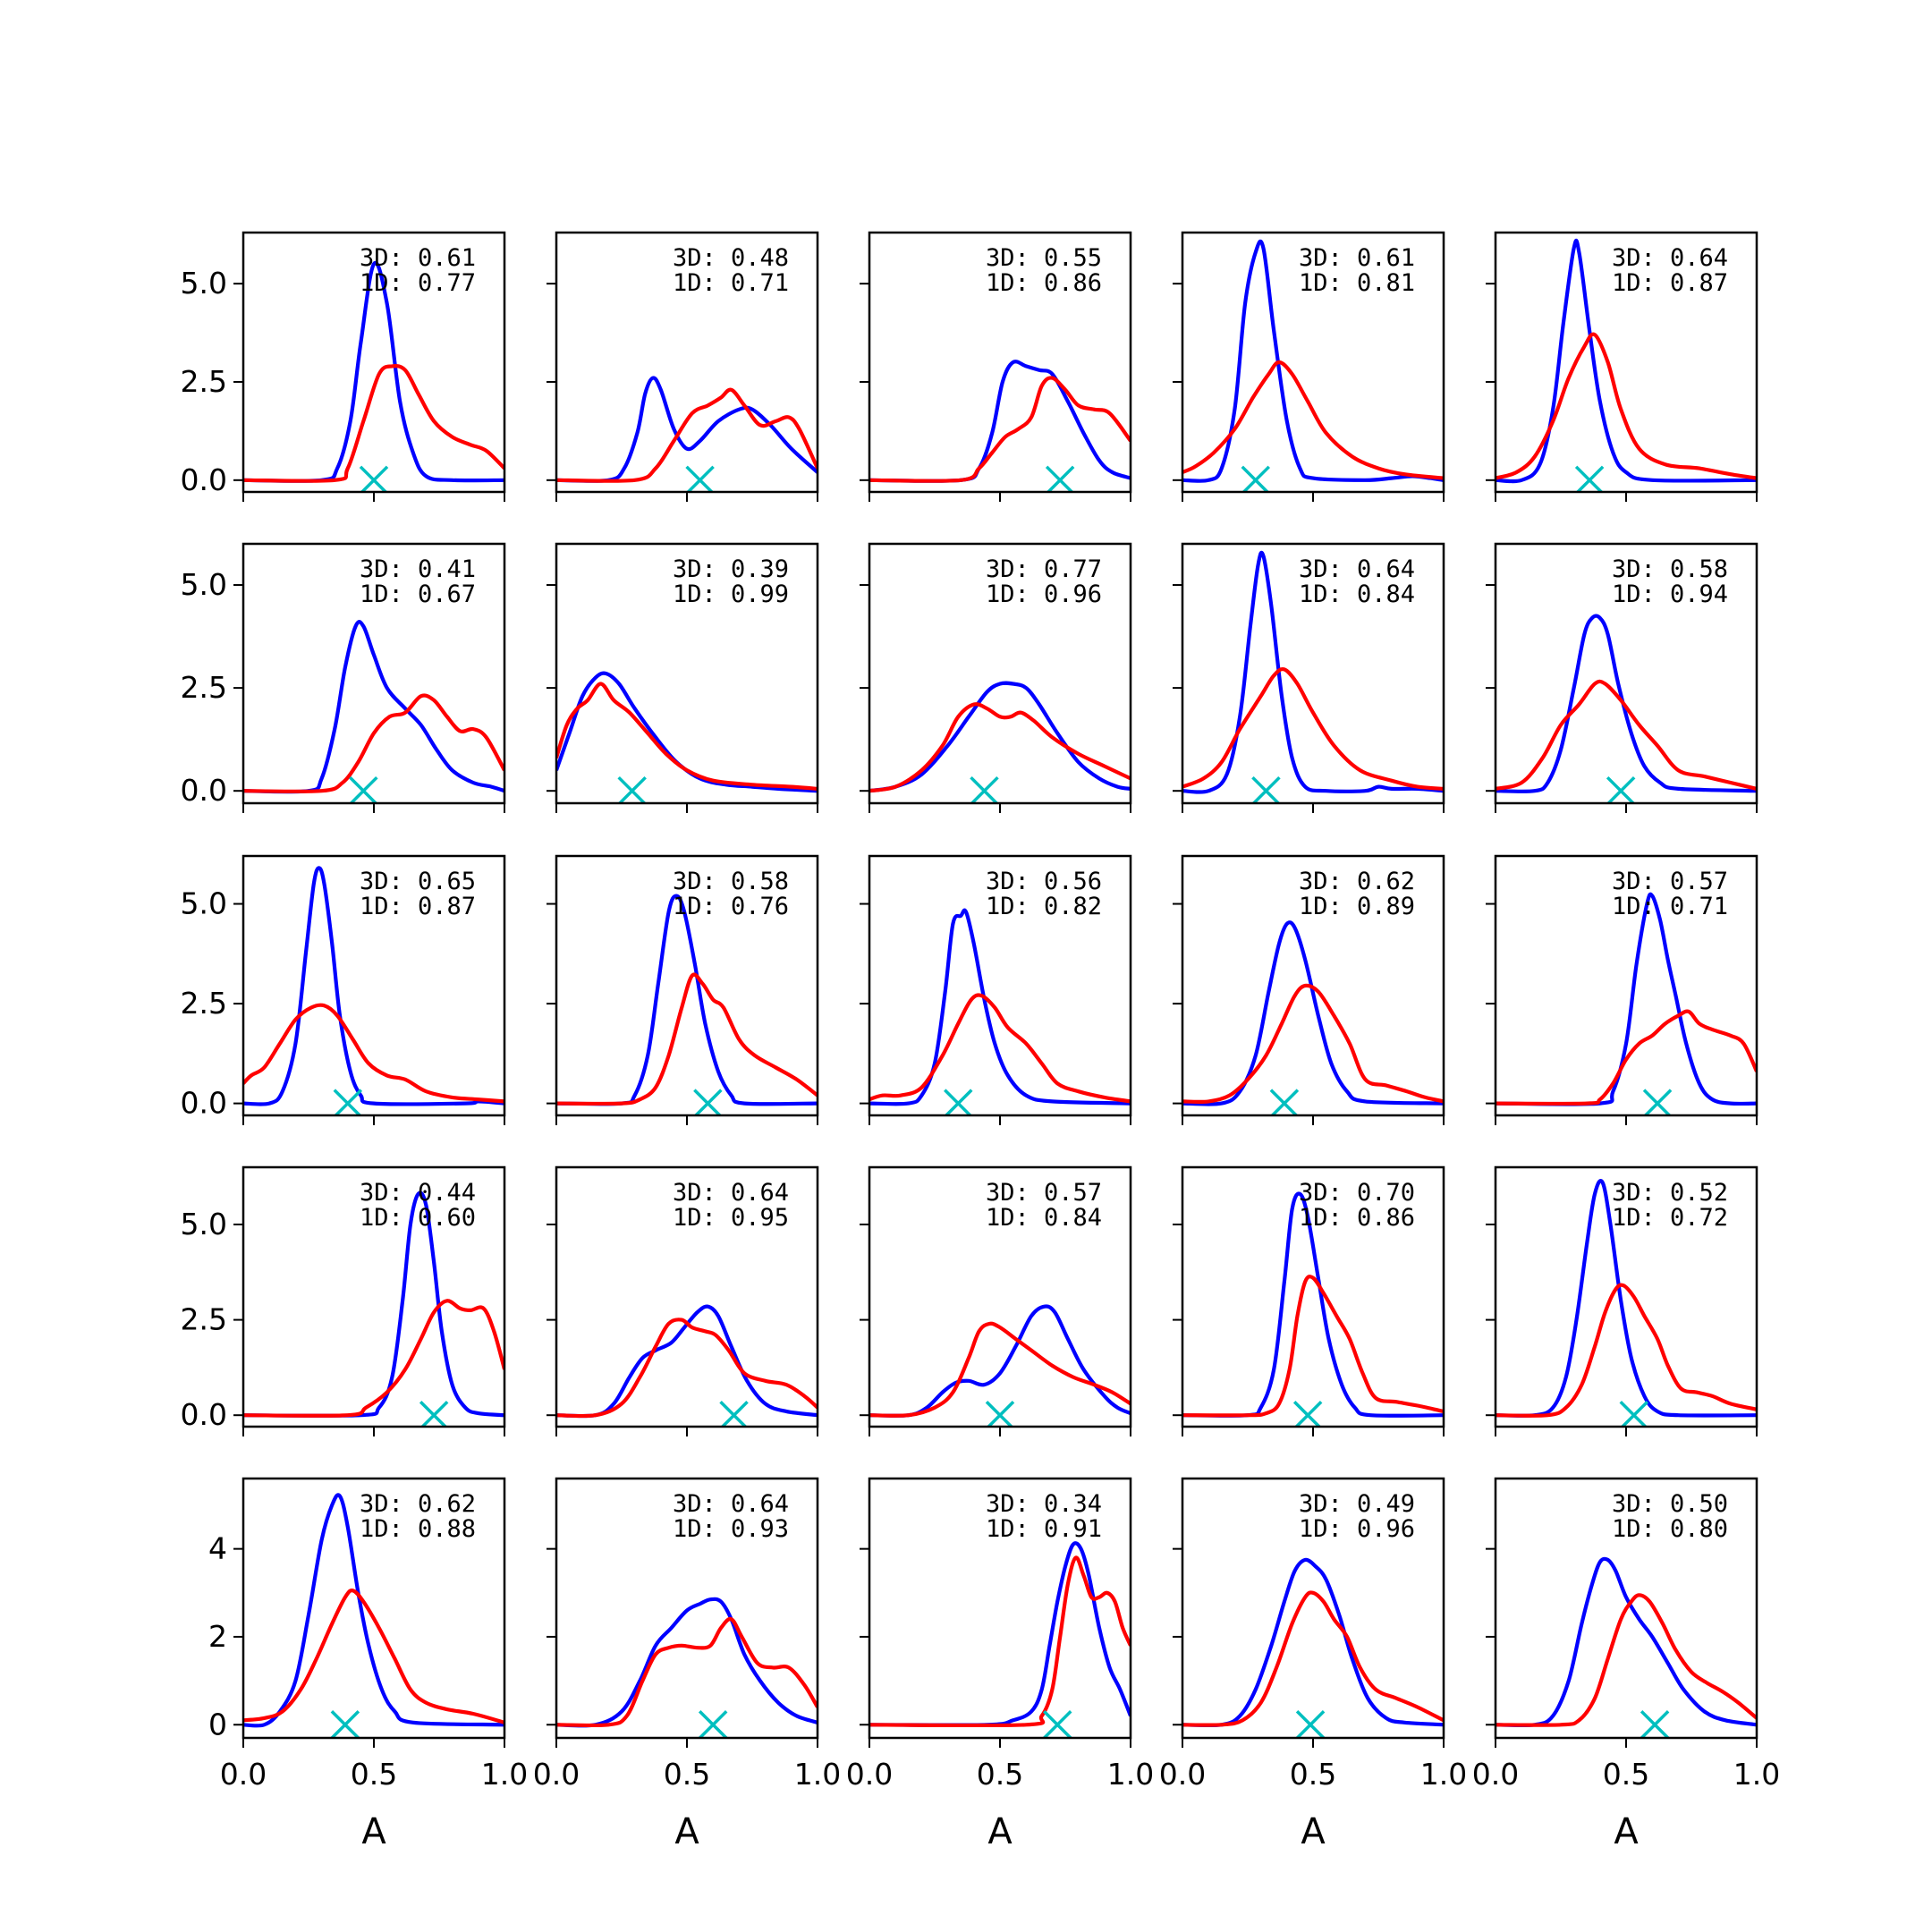  I want to click on y-tick-label: 2.5, so click(204, 687).